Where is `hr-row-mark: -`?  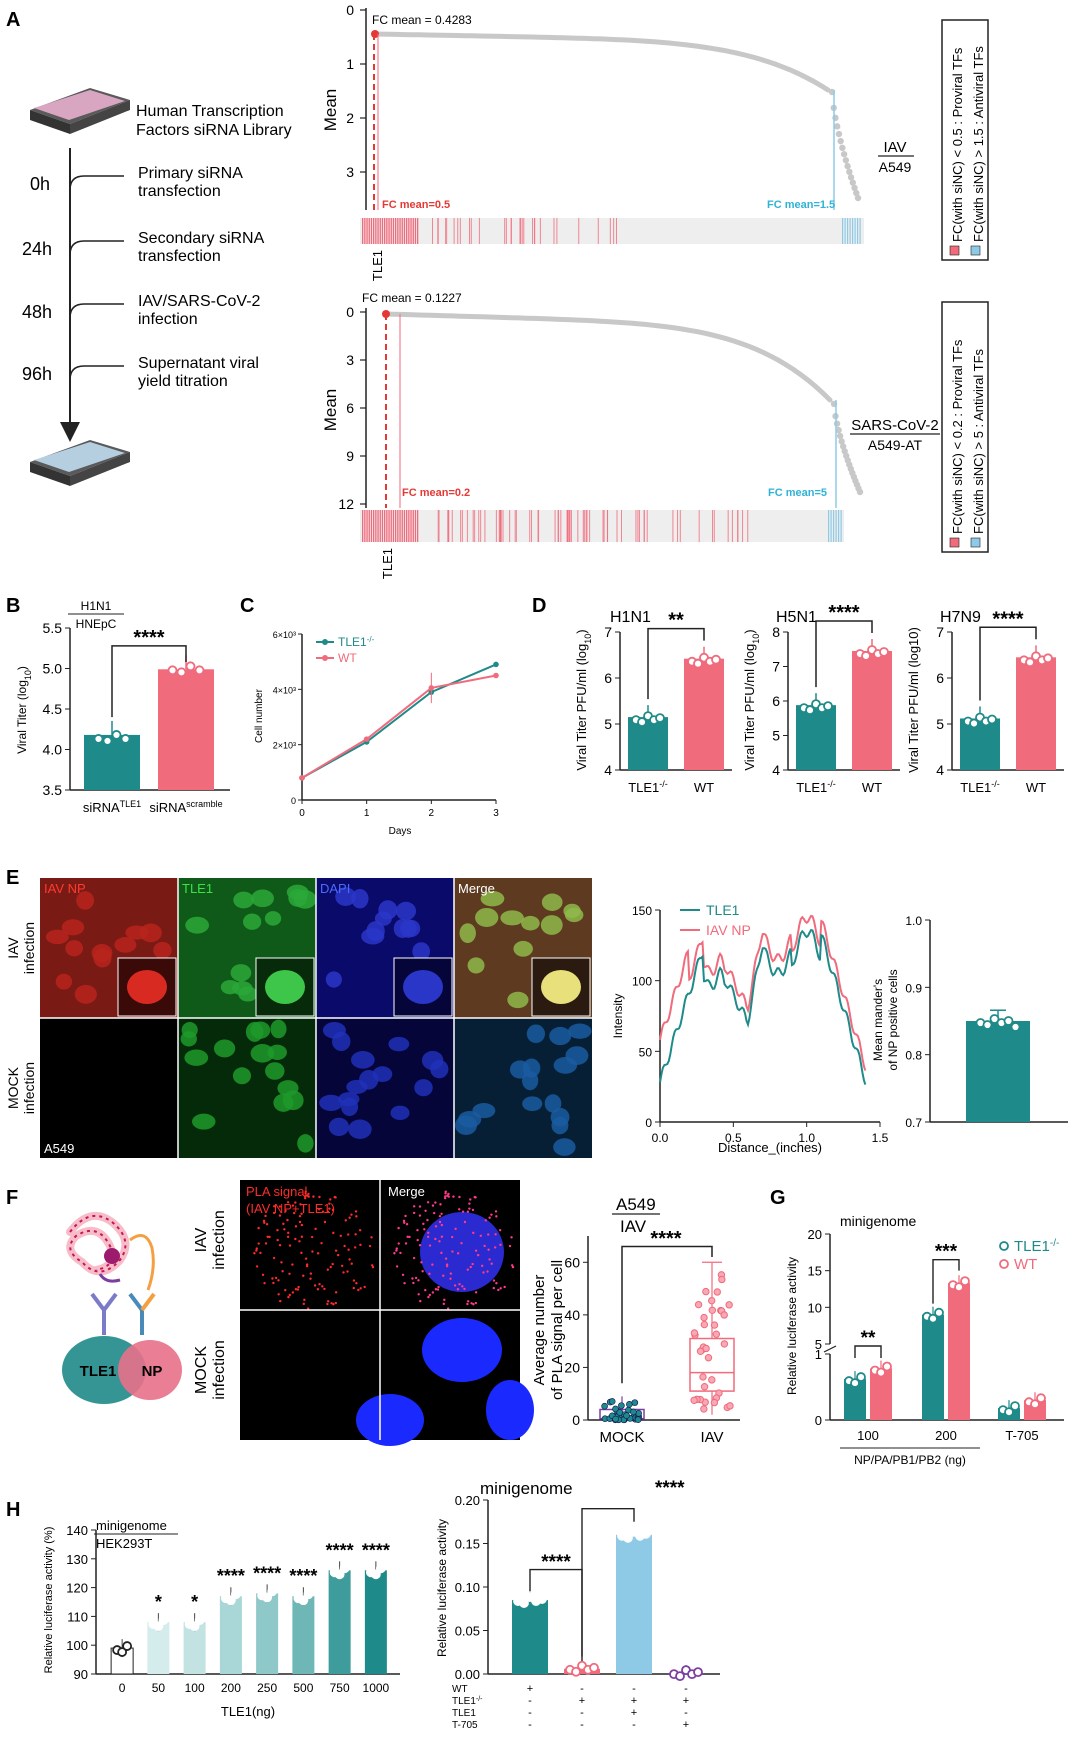
hr-row-mark: - is located at coordinates (530, 1725).